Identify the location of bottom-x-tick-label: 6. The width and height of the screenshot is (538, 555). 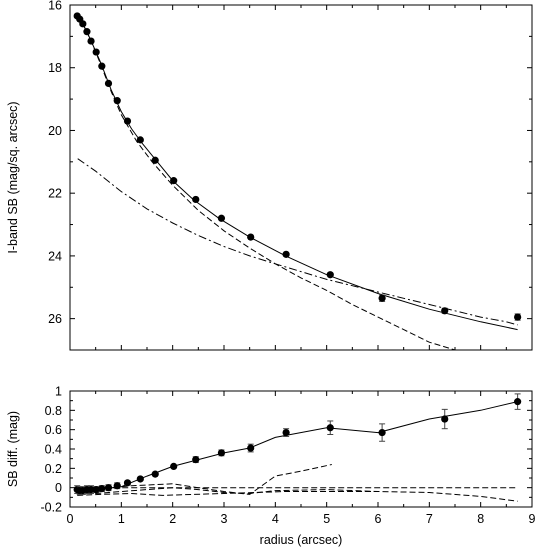
(378, 519).